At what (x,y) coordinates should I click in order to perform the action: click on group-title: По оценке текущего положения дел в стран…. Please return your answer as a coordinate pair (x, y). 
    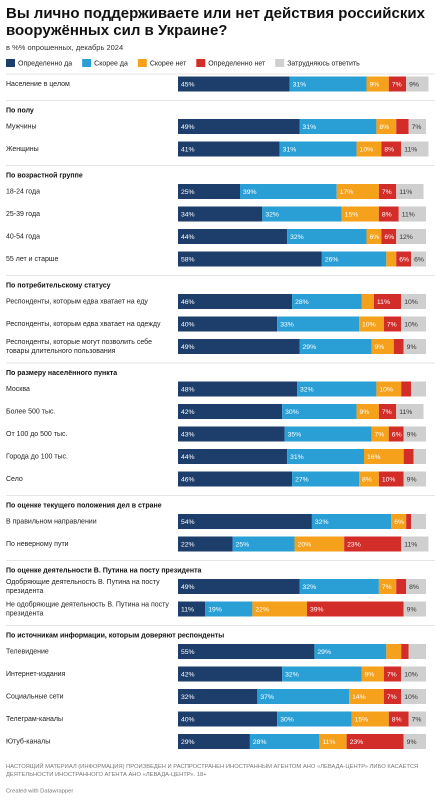
    Looking at the image, I should click on (84, 505).